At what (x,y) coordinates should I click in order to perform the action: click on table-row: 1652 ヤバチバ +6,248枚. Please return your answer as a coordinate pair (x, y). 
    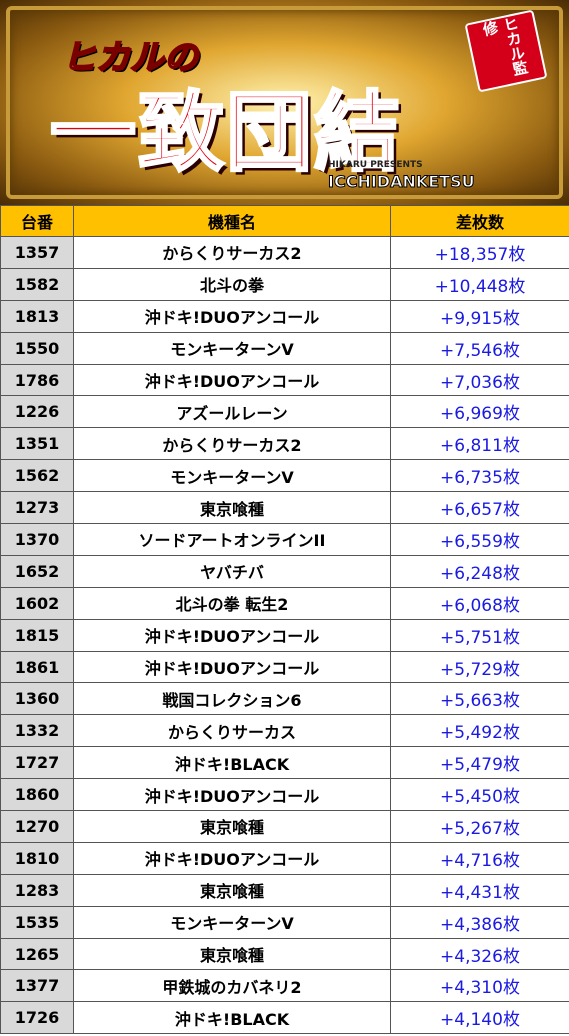
    Looking at the image, I should click on (284, 571).